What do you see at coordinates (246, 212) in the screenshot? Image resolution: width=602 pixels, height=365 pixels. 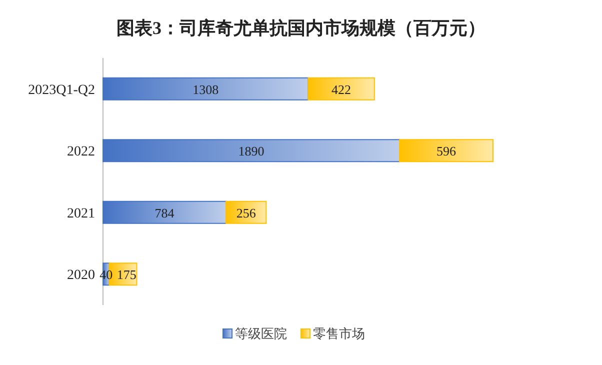 I see `data-label: 256` at bounding box center [246, 212].